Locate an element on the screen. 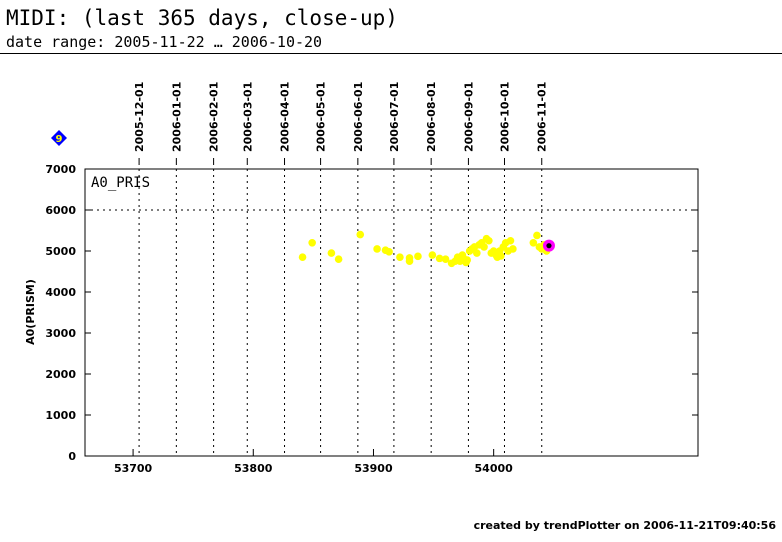 Image resolution: width=782 pixels, height=542 pixels. date-tick-label: 2006-10-01 is located at coordinates (504, 117).